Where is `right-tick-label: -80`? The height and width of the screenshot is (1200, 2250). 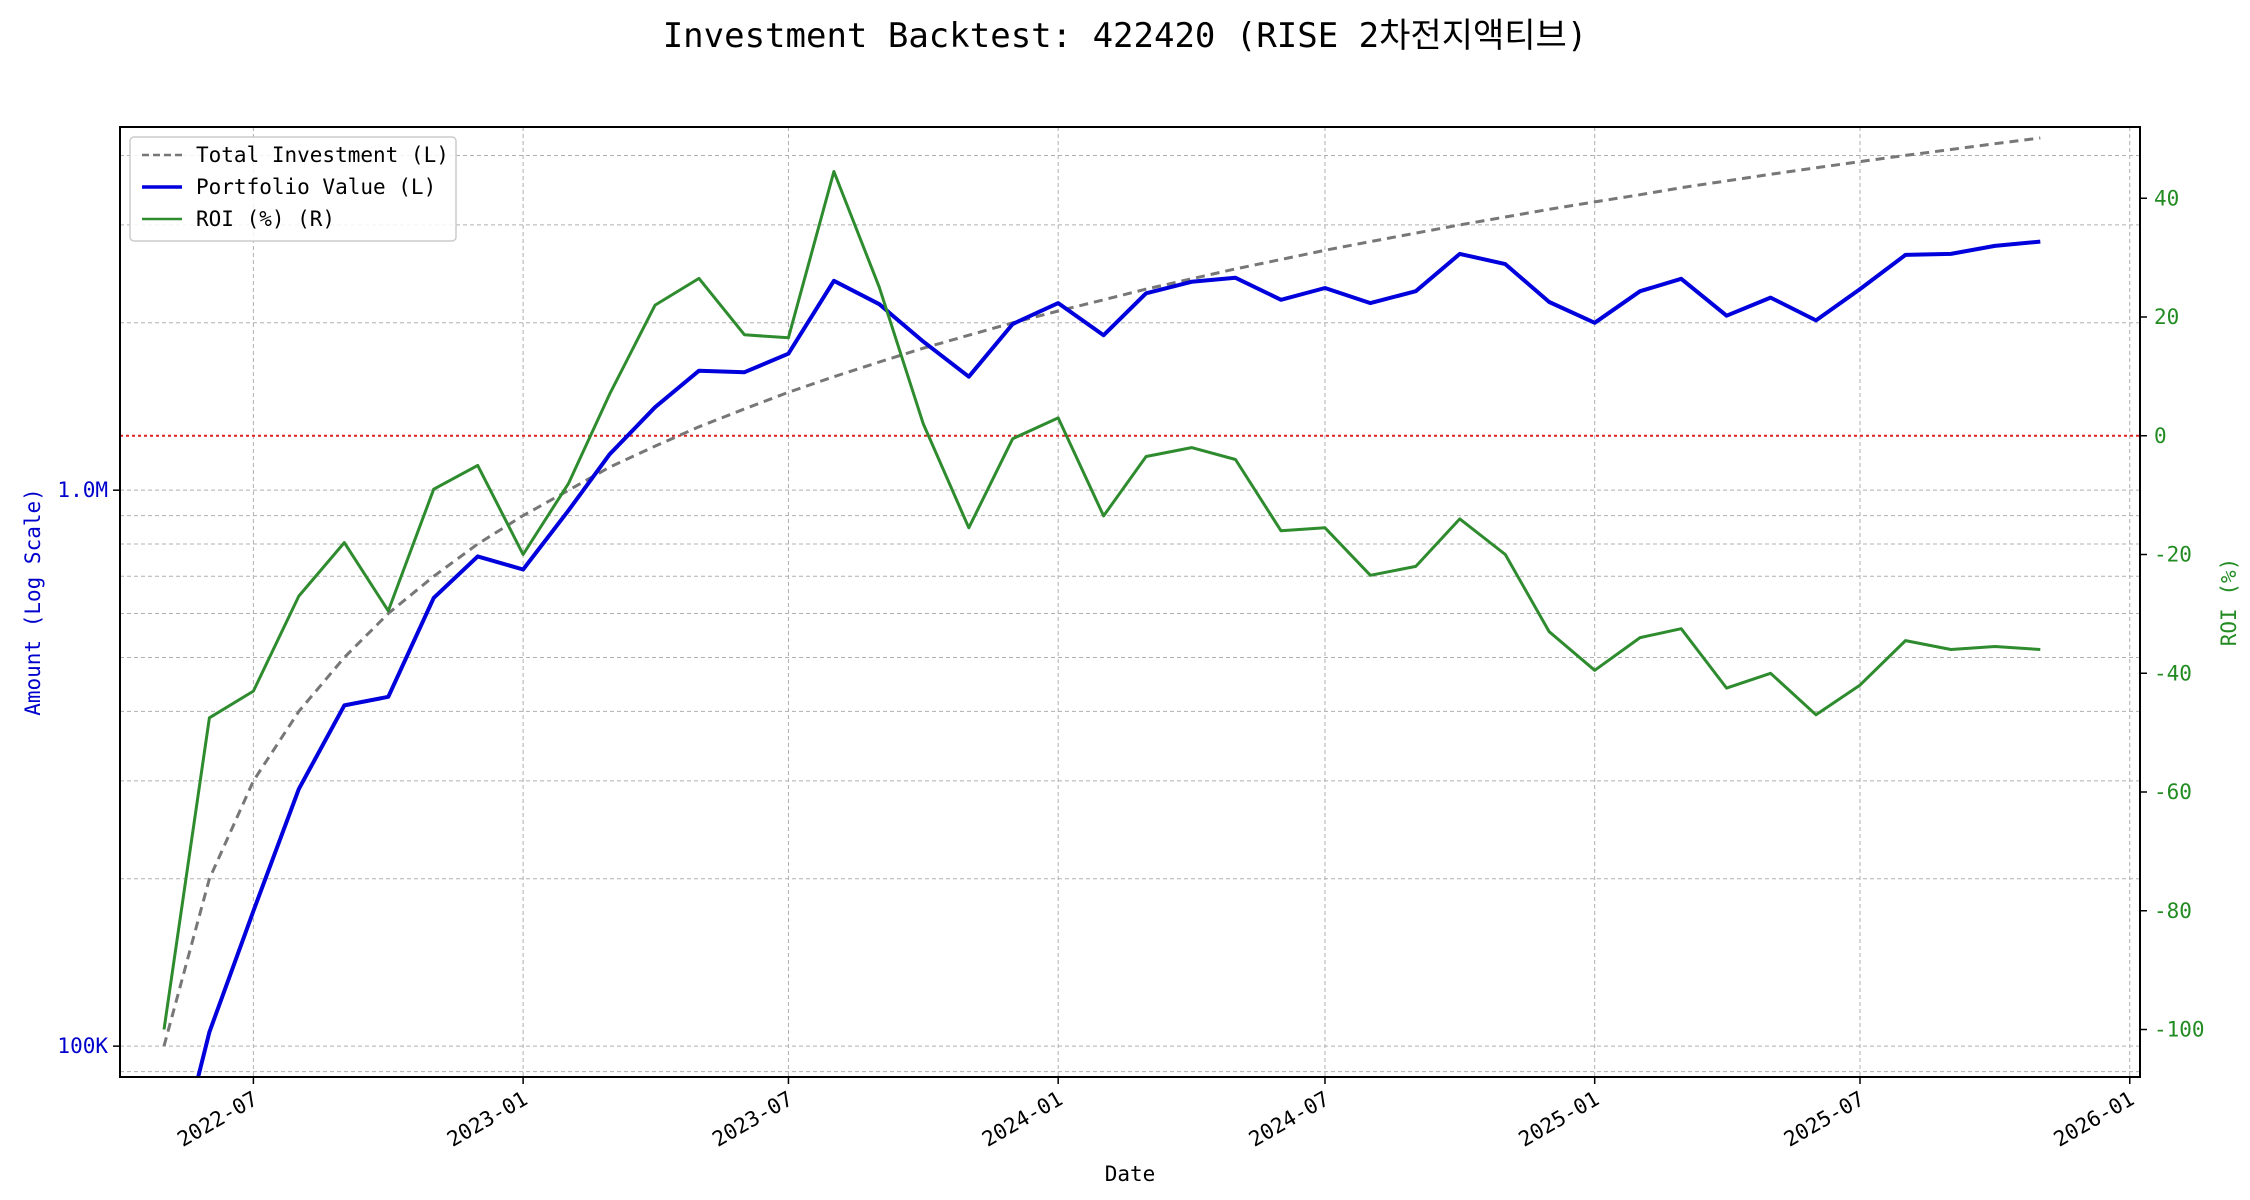
right-tick-label: -80 is located at coordinates (2173, 911).